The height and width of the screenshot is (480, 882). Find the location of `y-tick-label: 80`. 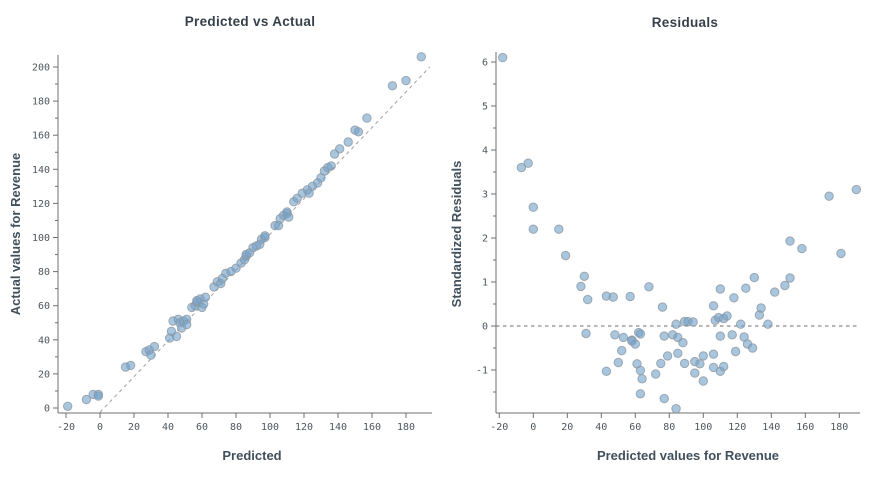

y-tick-label: 80 is located at coordinates (44, 272).